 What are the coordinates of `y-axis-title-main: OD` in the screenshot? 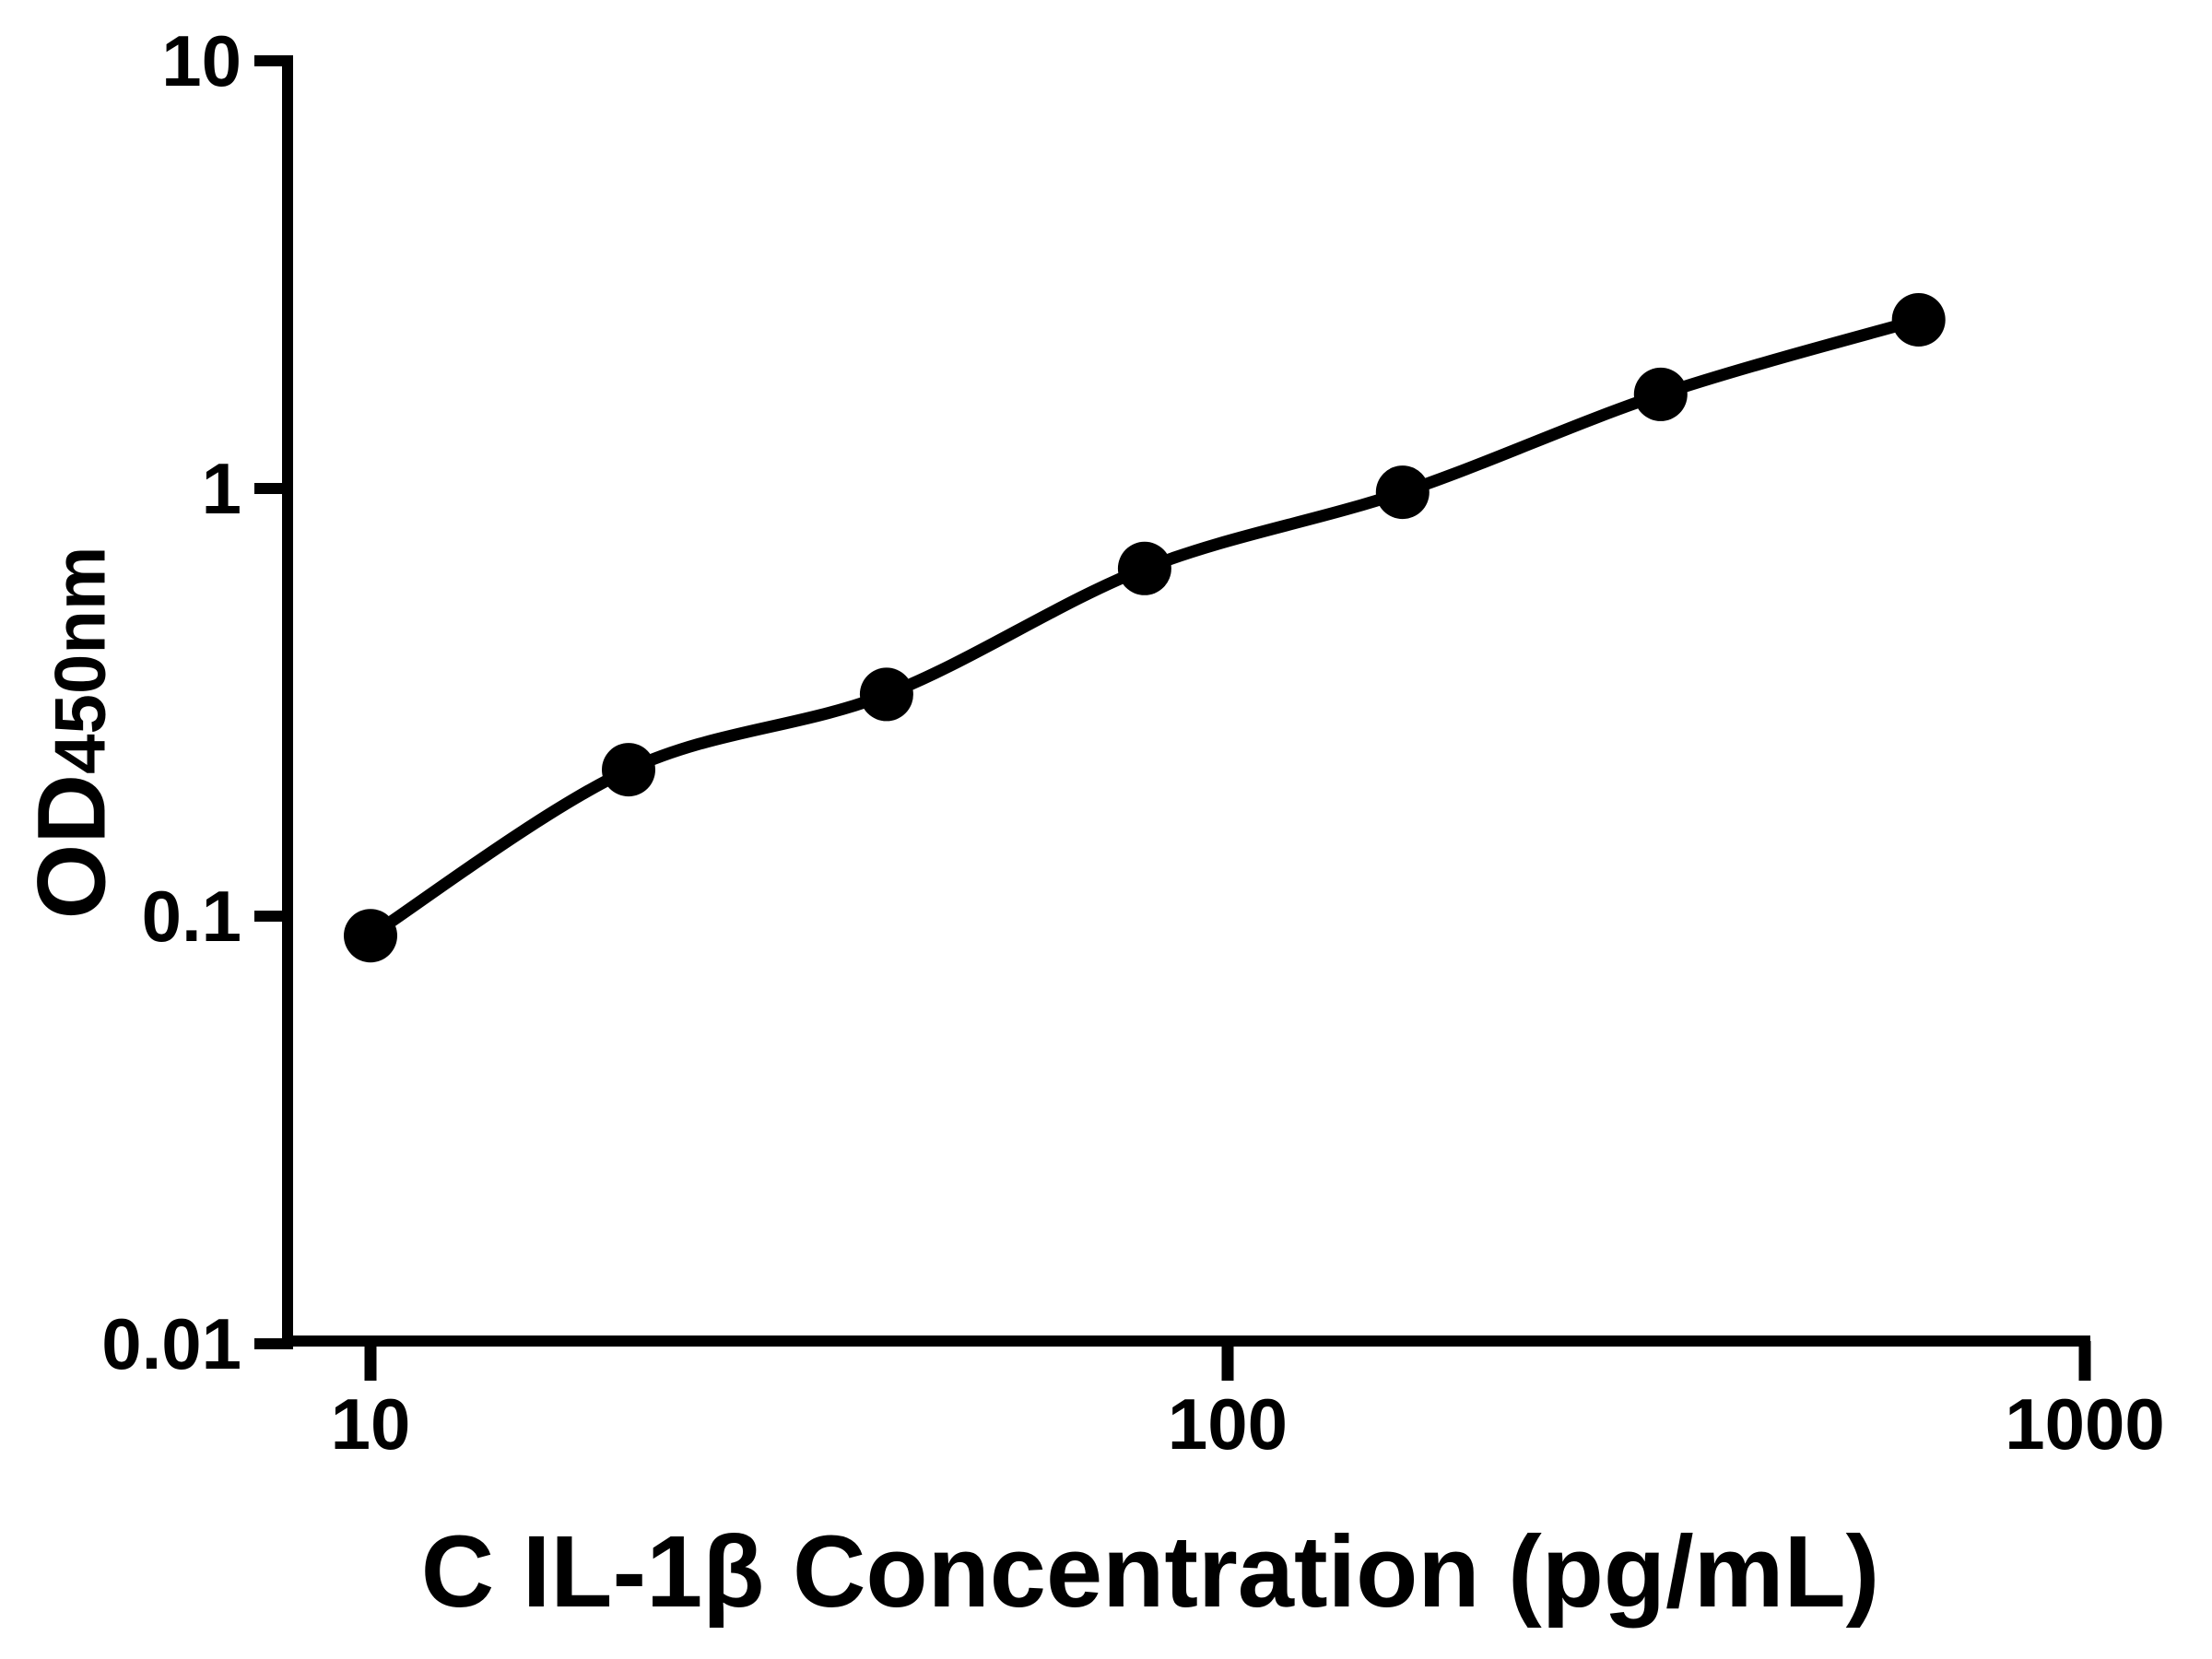 It's located at (72, 846).